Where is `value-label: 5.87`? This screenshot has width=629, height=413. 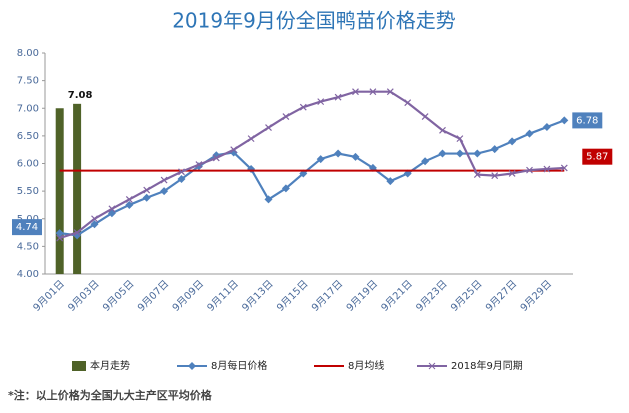
value-label: 5.87 is located at coordinates (597, 157).